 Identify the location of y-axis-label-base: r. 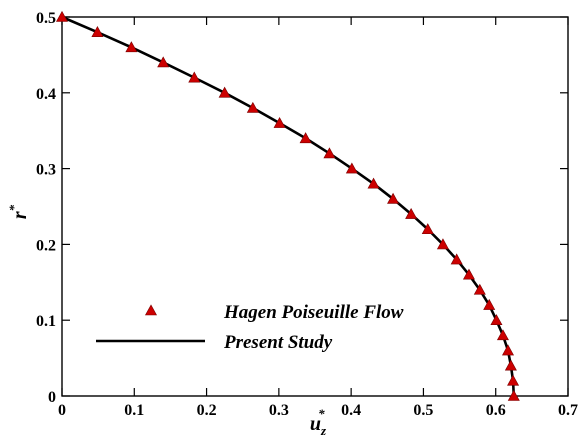
(20, 215).